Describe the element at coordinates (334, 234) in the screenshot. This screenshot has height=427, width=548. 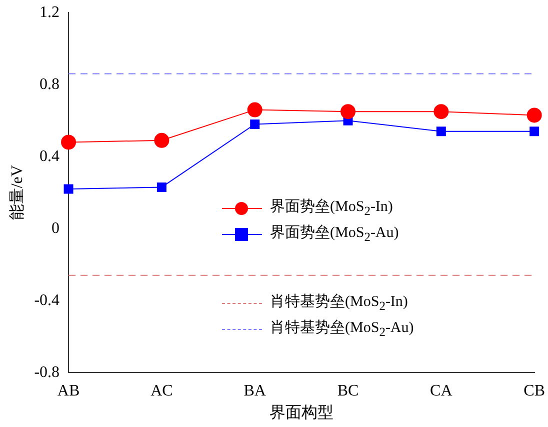
I see `legend-label: 界面势垒(MoS$_{2}$-Au)` at that location.